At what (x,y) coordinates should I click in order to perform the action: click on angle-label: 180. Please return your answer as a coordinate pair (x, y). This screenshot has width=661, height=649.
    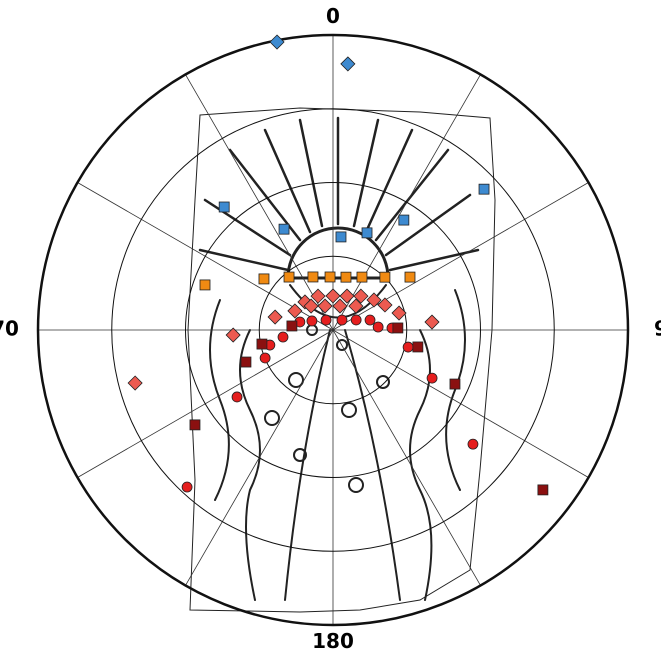
    Looking at the image, I should click on (333, 639).